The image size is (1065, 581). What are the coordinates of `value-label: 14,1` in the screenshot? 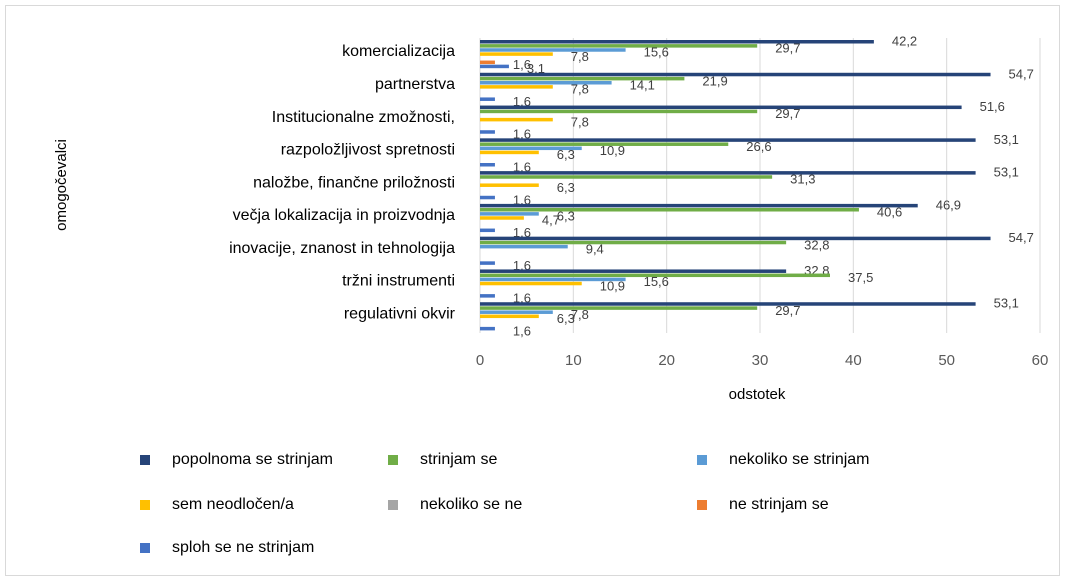 It's located at (642, 84).